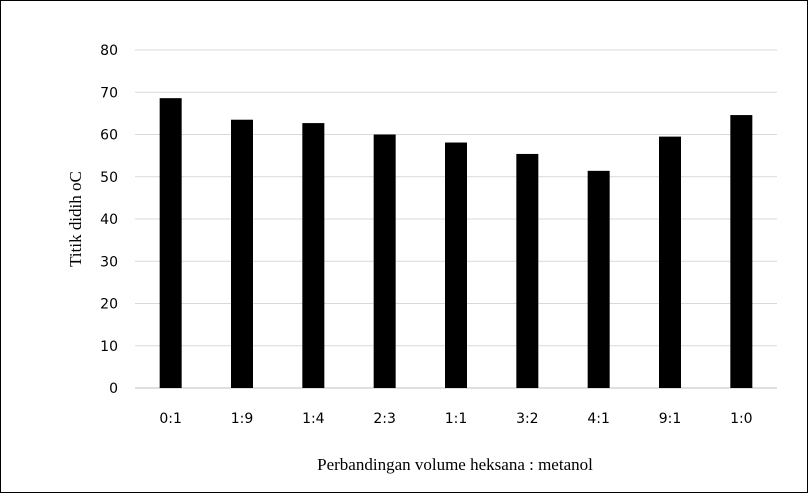  I want to click on y-tick-label: 10, so click(109, 347).